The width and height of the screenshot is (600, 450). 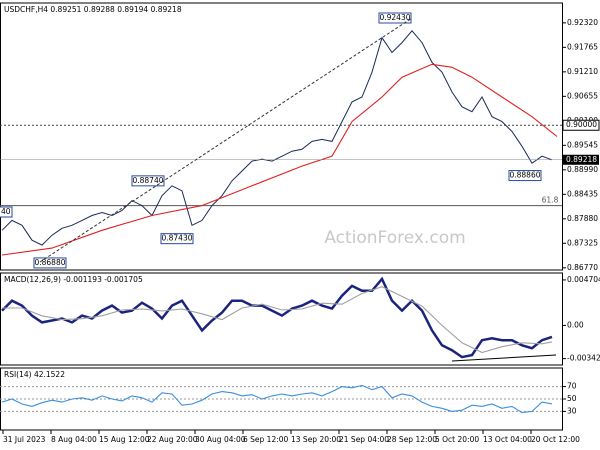 What do you see at coordinates (74, 439) in the screenshot?
I see `x-tick-label: 8 Aug 04:00` at bounding box center [74, 439].